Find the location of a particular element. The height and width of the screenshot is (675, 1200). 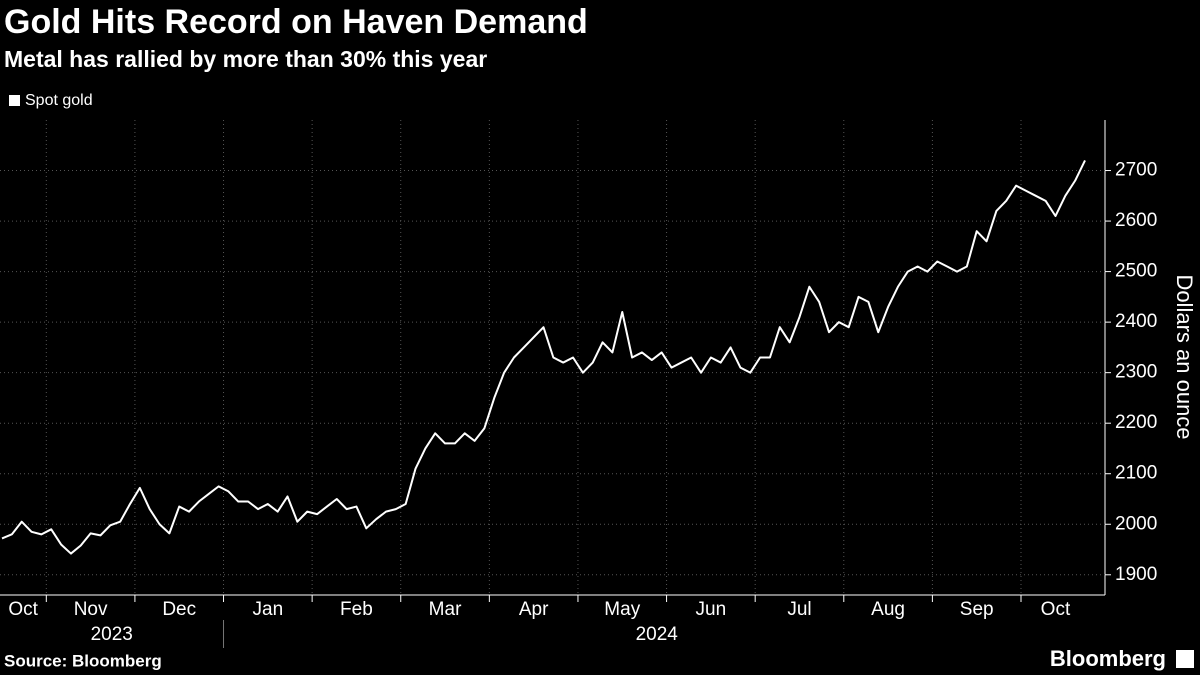

y-tick-label: 2300 is located at coordinates (1136, 372).